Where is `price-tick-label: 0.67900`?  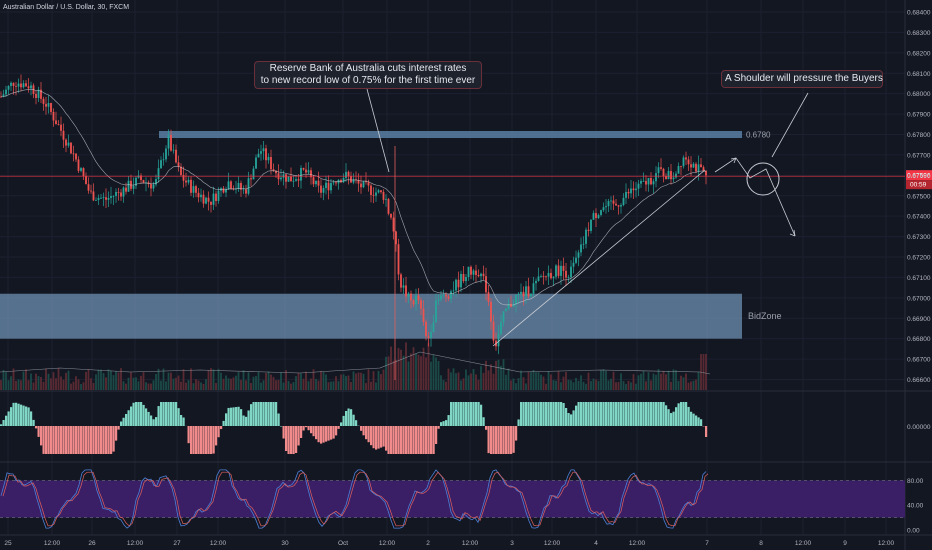 price-tick-label: 0.67900 is located at coordinates (919, 115).